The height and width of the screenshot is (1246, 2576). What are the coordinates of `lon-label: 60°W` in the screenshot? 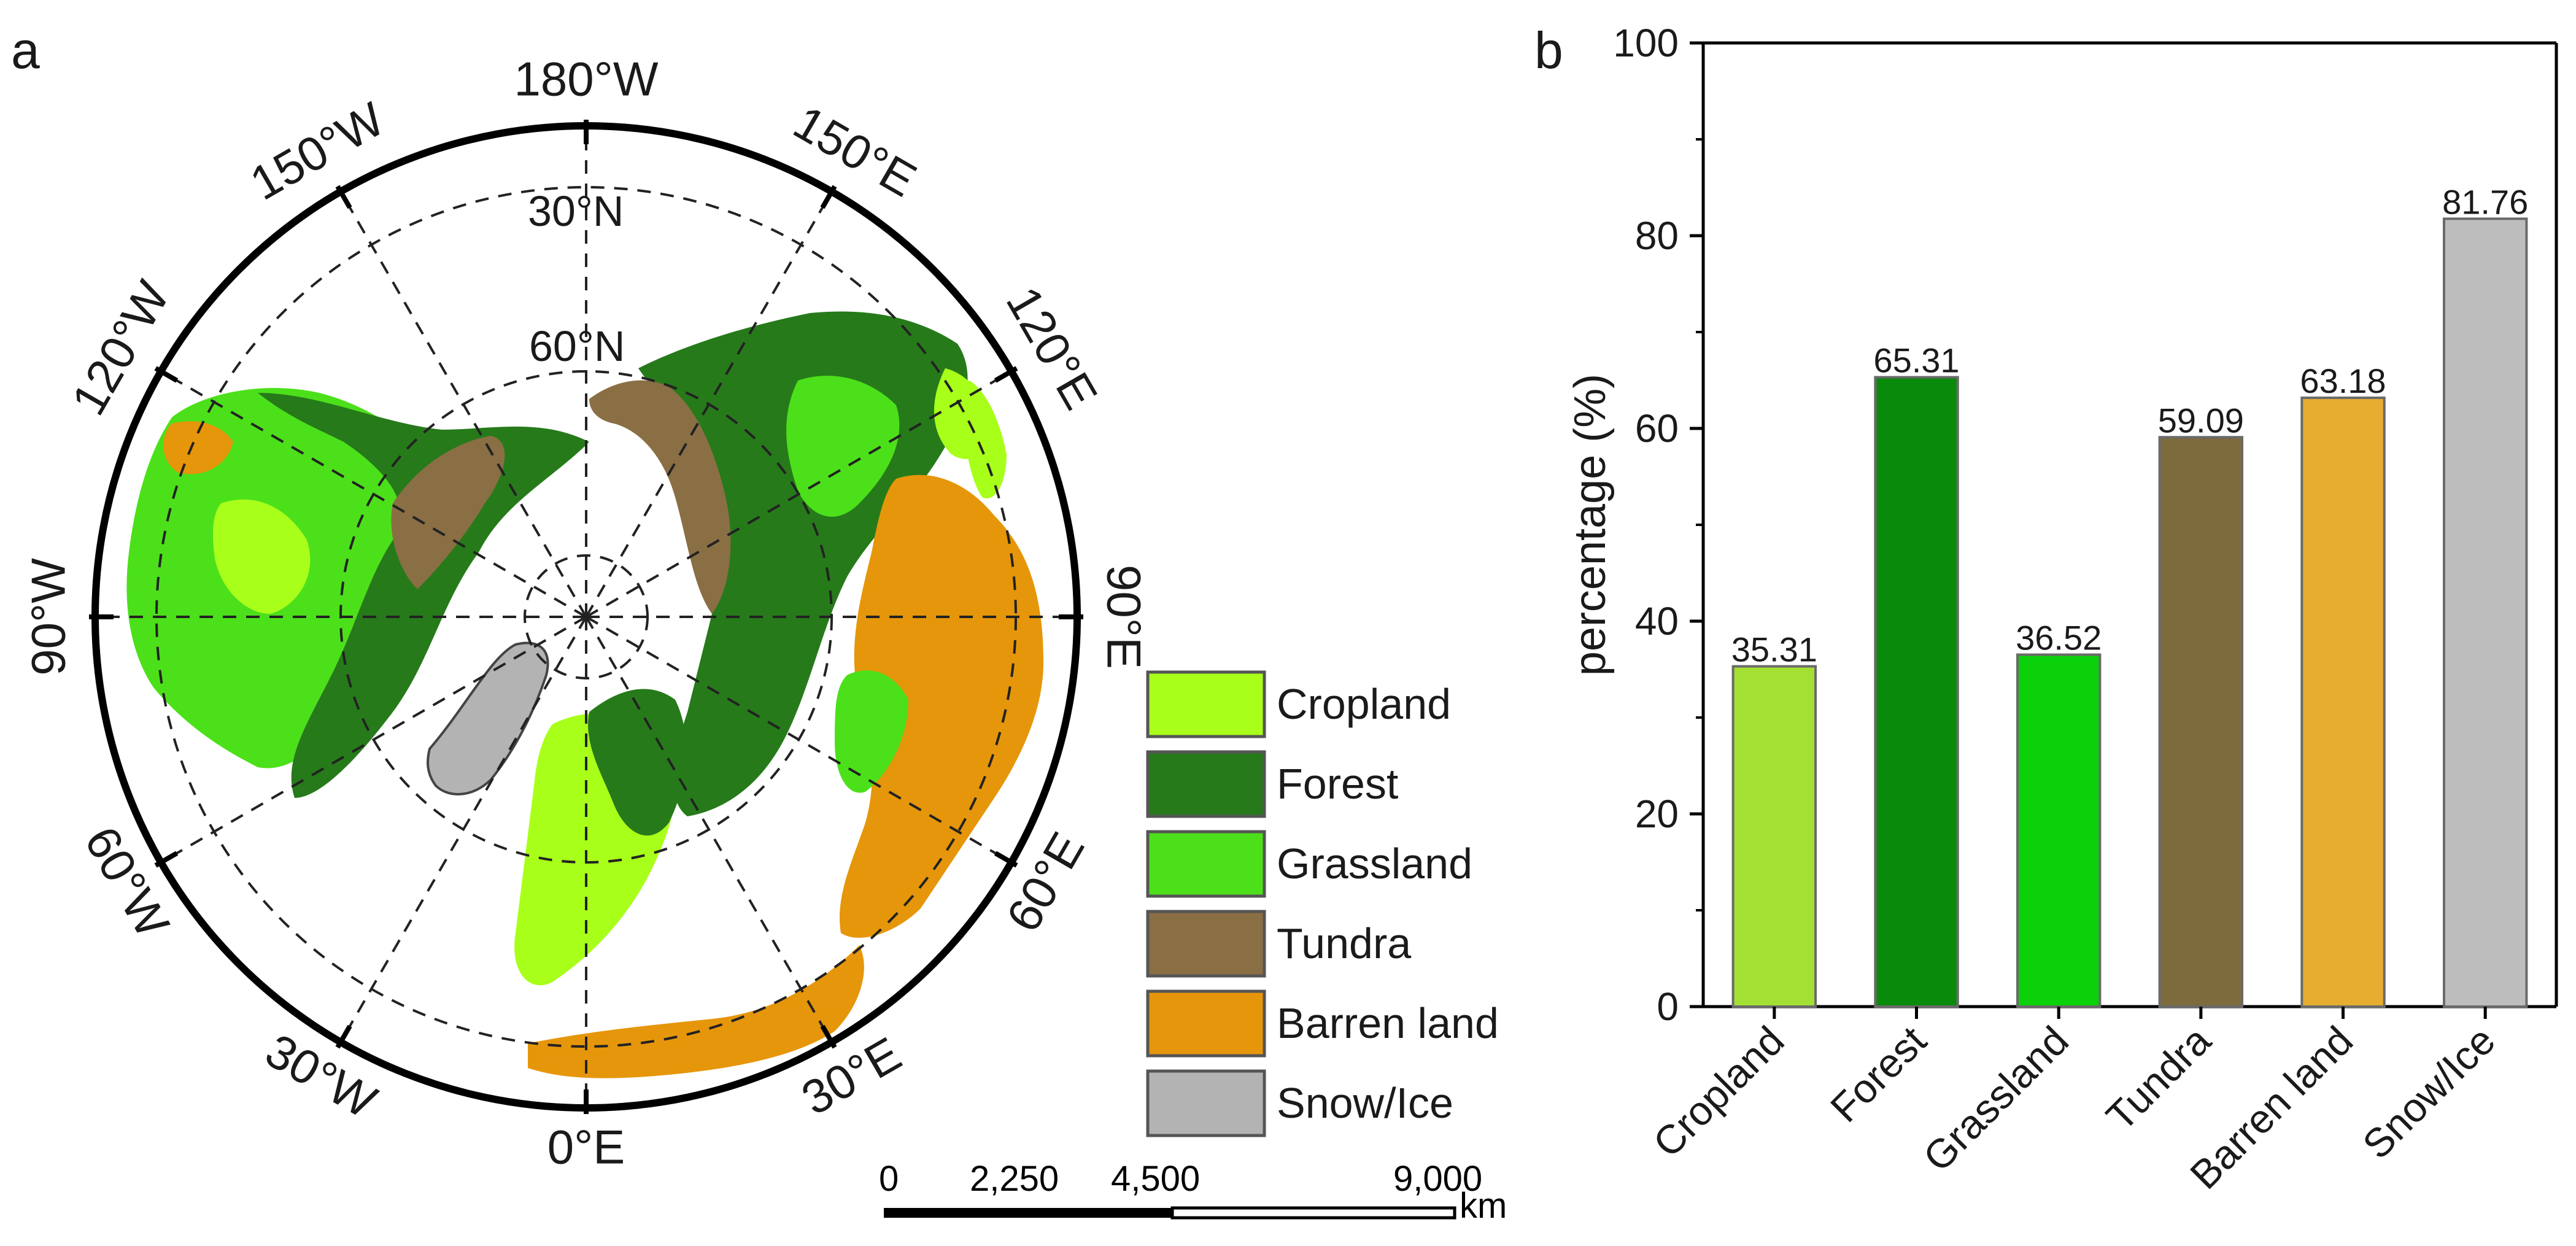 It's located at (127, 882).